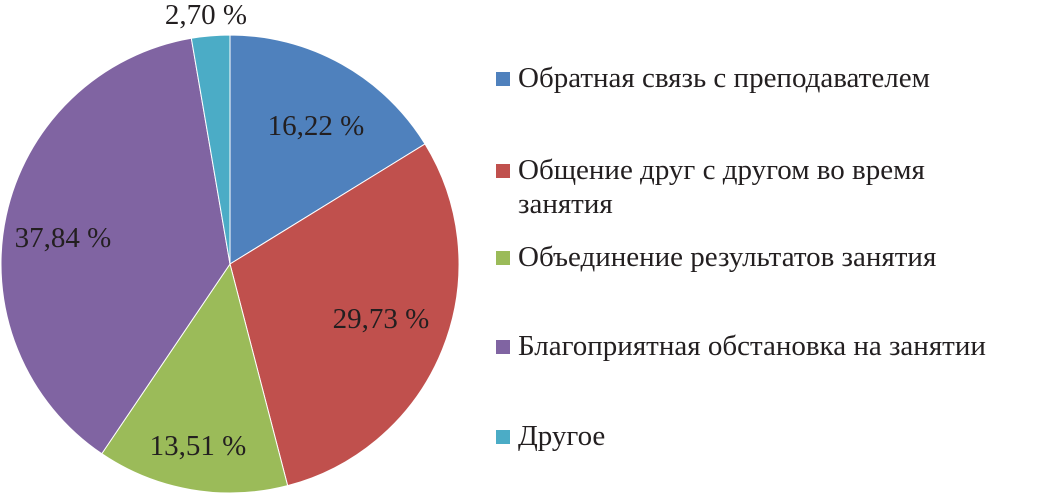 This screenshot has width=1056, height=499. I want to click on data-label-atmosphere: 37,84 %, so click(63, 238).